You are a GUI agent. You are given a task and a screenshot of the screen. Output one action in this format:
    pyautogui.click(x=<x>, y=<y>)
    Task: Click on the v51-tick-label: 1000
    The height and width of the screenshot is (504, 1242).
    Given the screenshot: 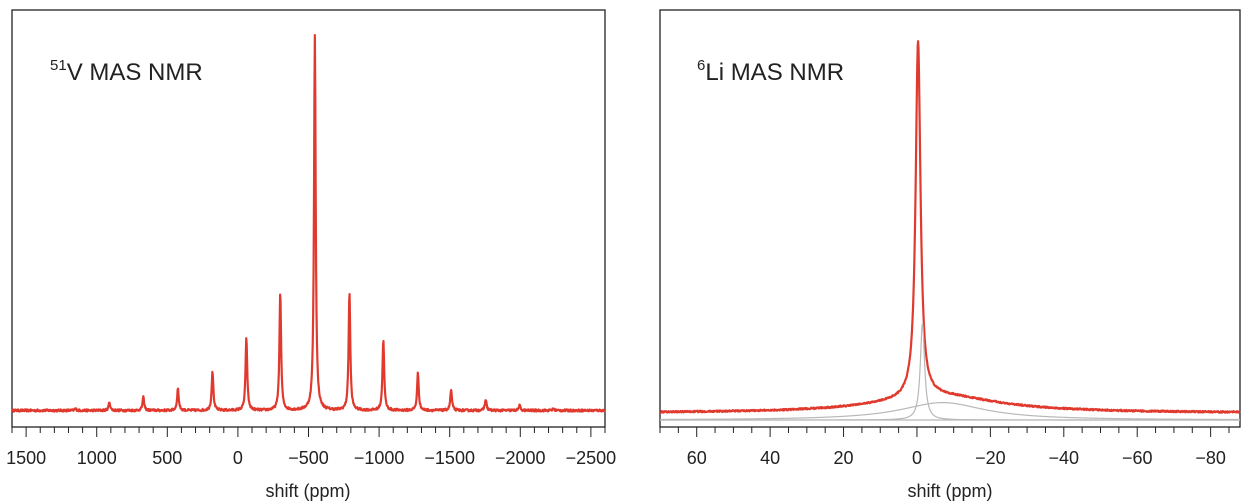 What is the action you would take?
    pyautogui.click(x=97, y=458)
    